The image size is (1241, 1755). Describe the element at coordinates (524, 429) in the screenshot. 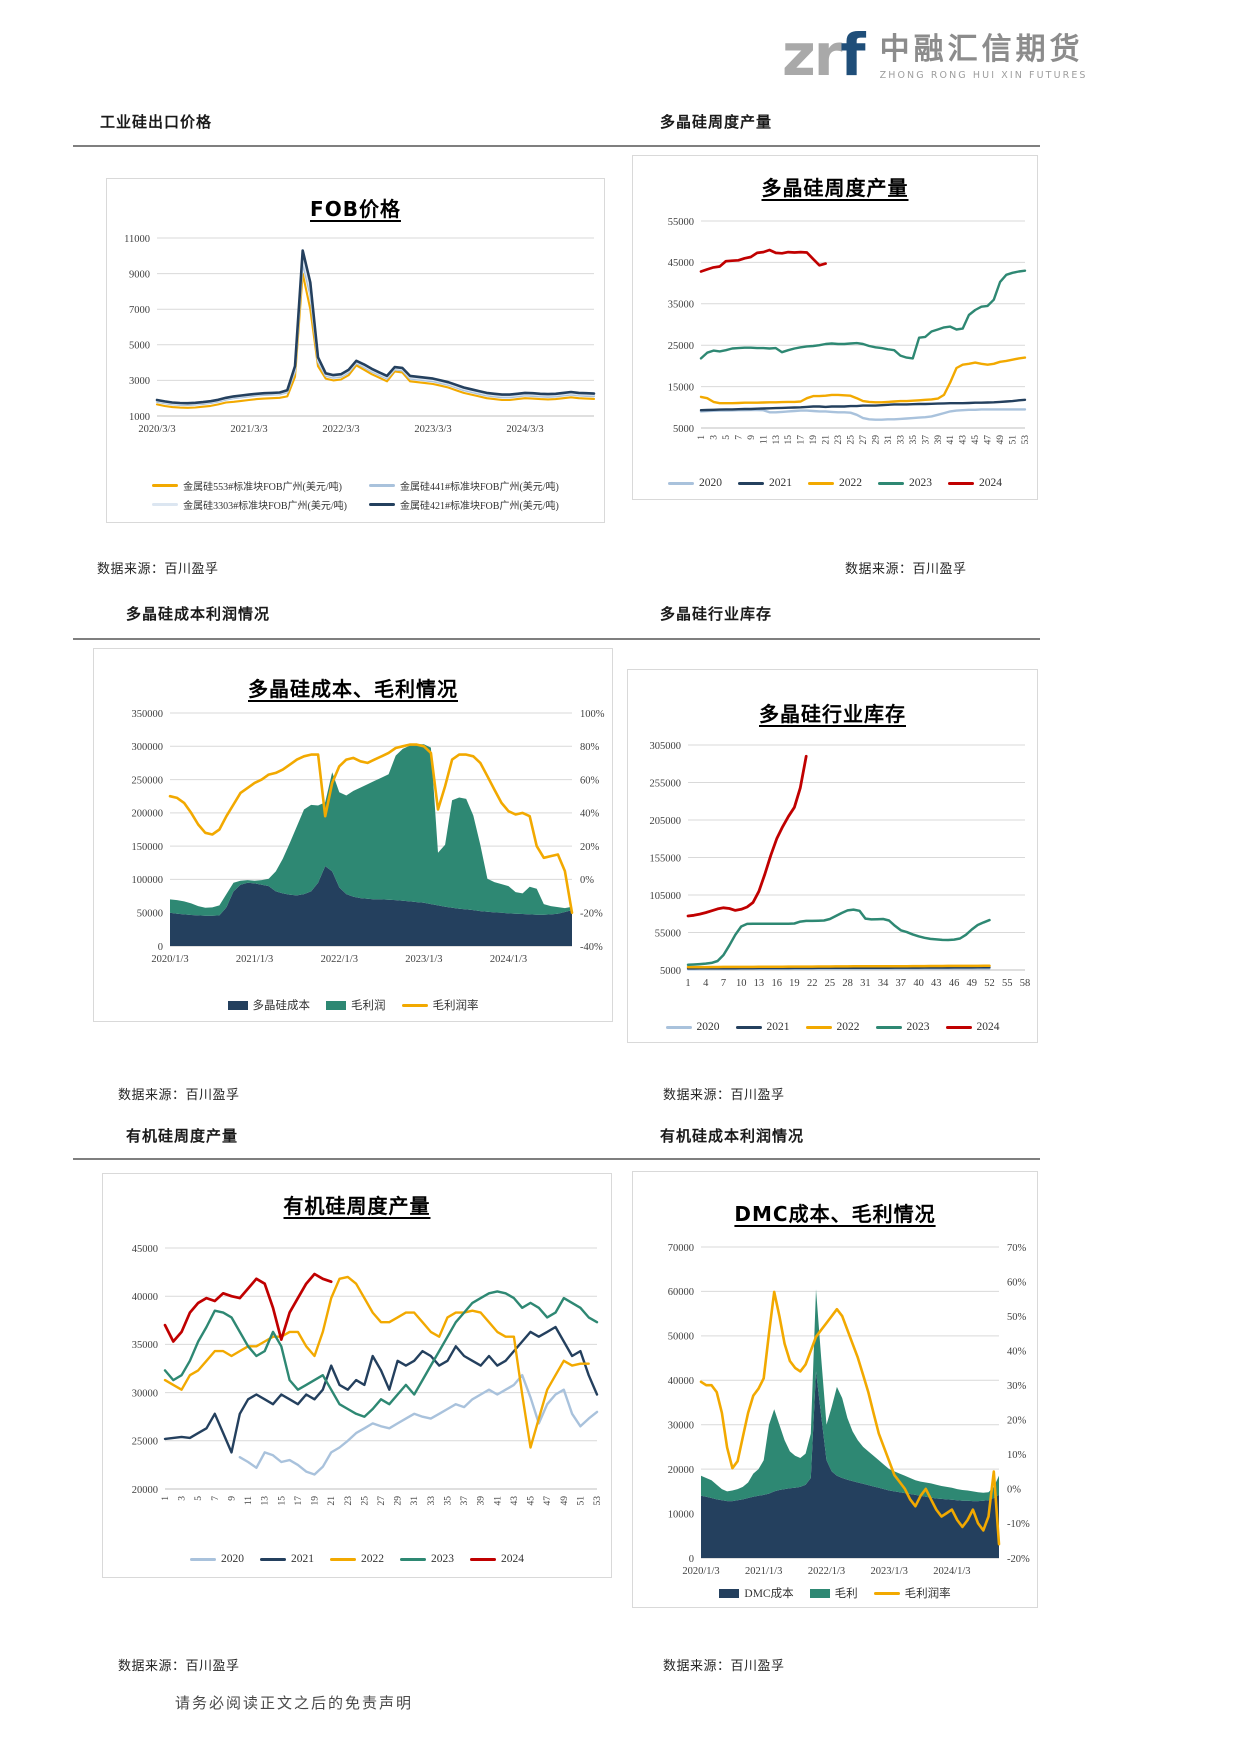

I see `svg-text: 2024/3/3` at that location.